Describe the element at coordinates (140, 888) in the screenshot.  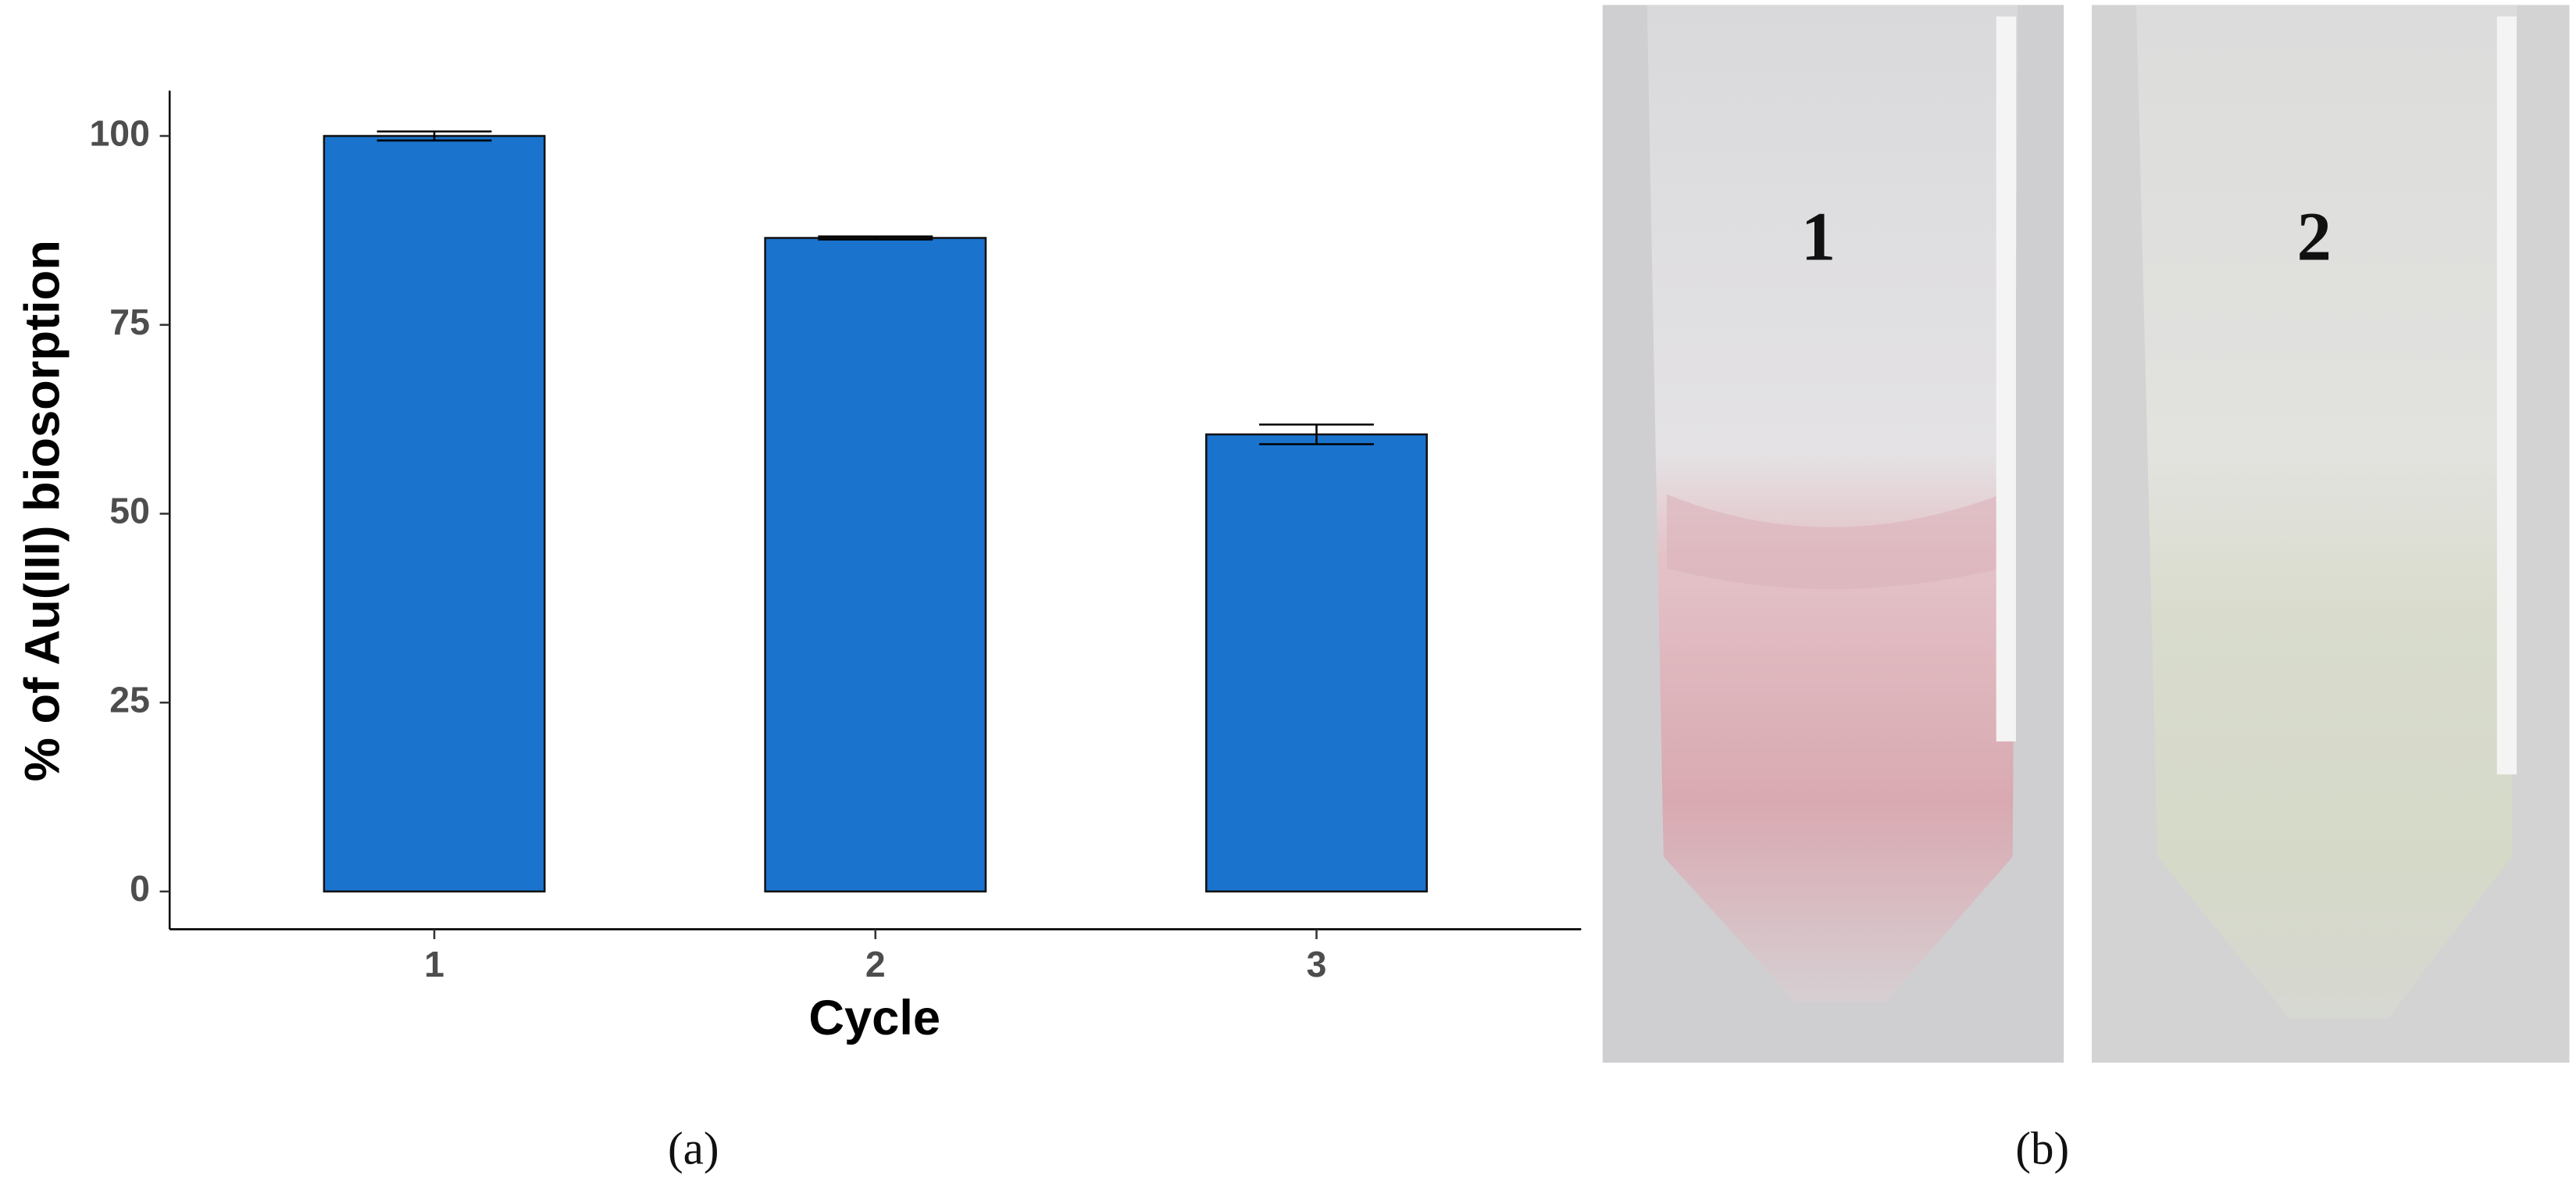
I see `y-tick-label: 0` at that location.